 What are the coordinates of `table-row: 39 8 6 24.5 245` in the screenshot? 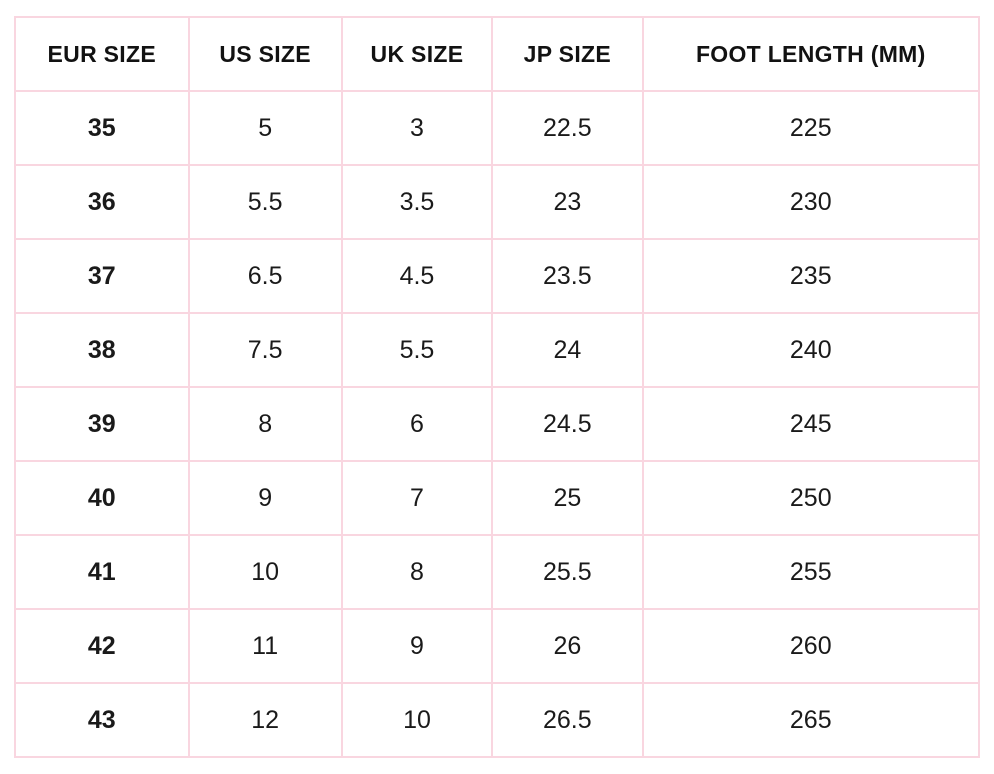 It's located at (497, 424).